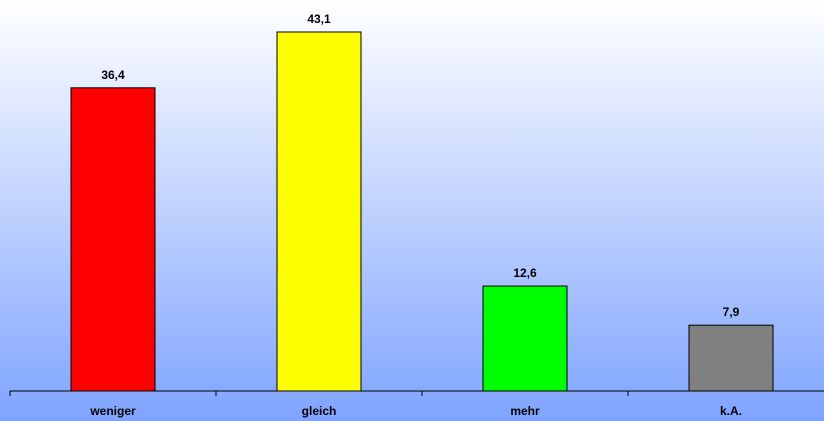 The image size is (824, 421). What do you see at coordinates (113, 239) in the screenshot?
I see `bar-weniger` at bounding box center [113, 239].